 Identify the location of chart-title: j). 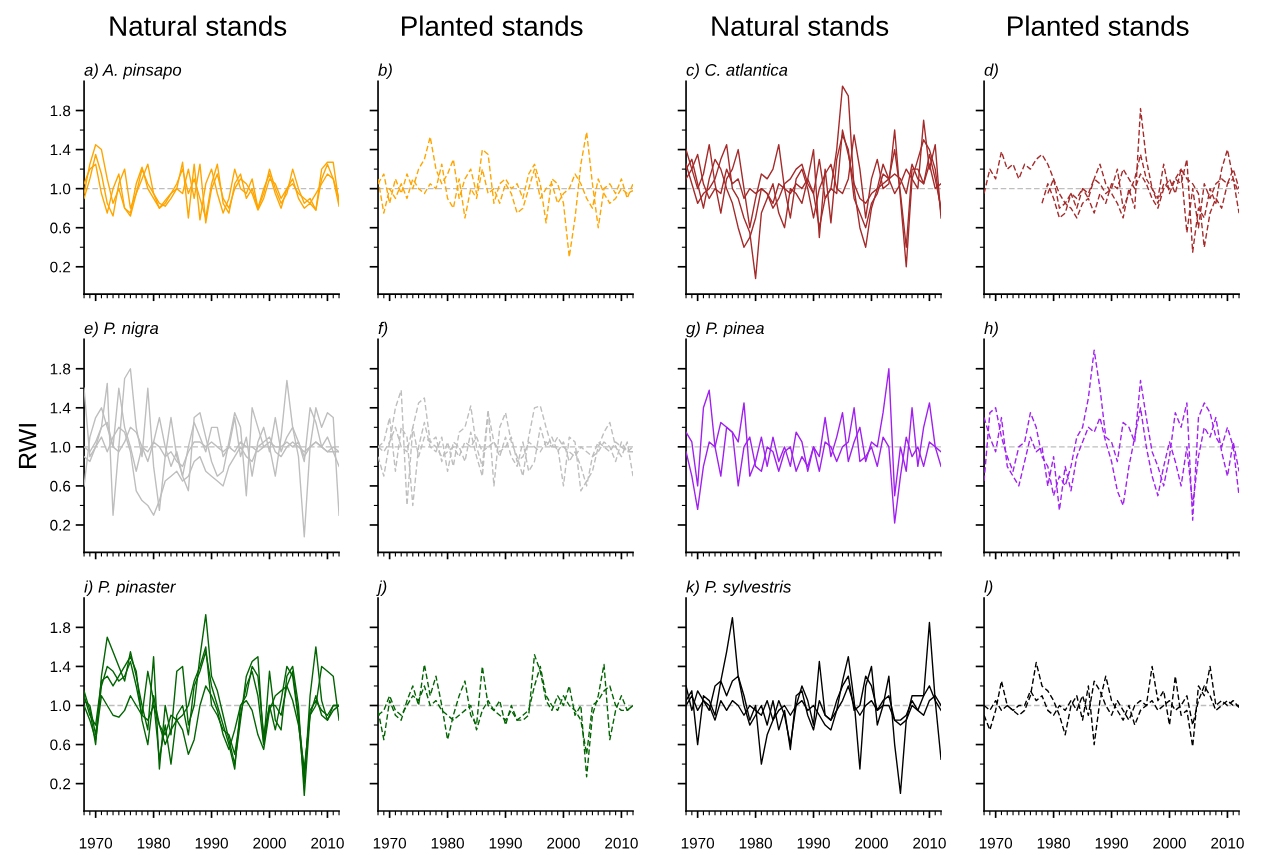
(381, 588).